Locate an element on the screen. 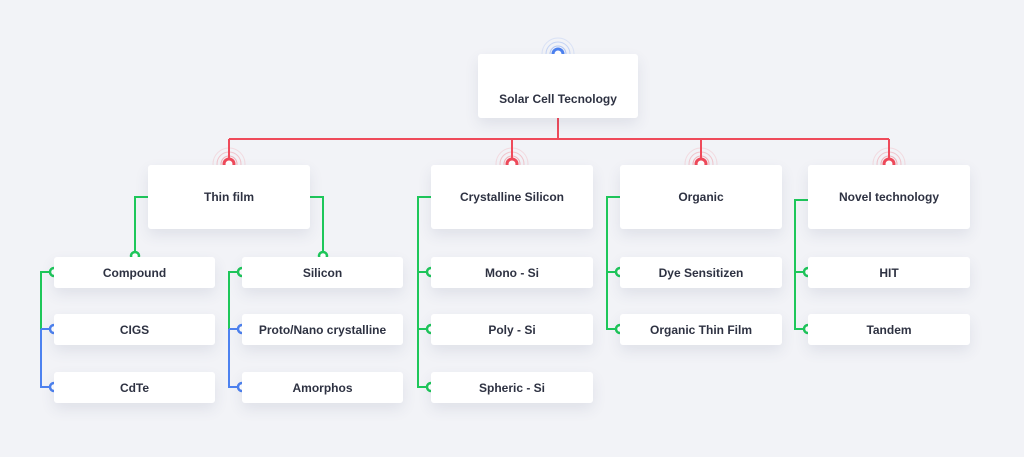 This screenshot has width=1024, height=457. item-node: CIGS is located at coordinates (134, 329).